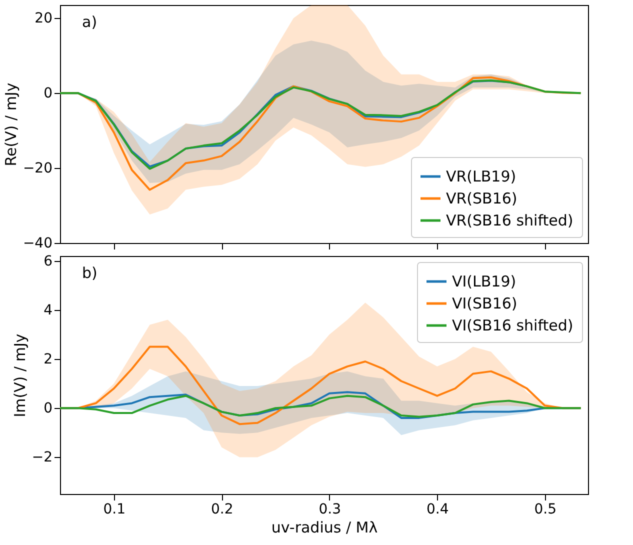 This screenshot has width=633, height=545. I want to click on legend-label: VR(SB16), so click(482, 199).